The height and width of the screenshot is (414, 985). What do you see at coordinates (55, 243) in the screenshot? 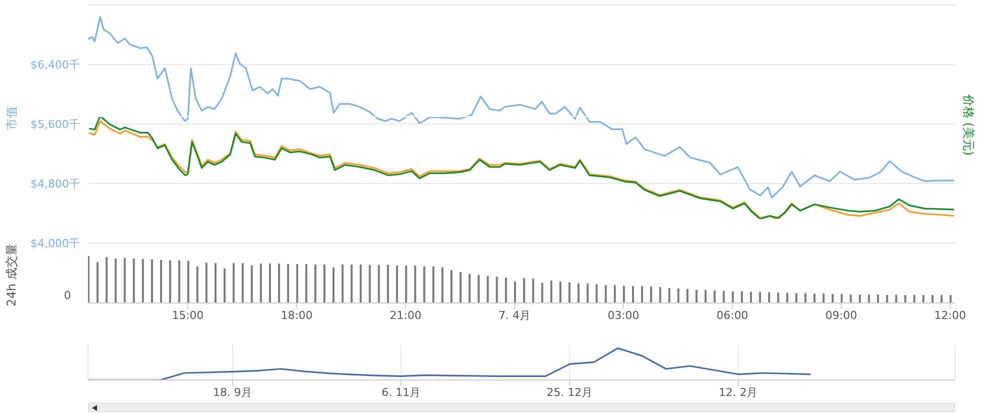
I see `y-tick-label: $4,000千` at bounding box center [55, 243].